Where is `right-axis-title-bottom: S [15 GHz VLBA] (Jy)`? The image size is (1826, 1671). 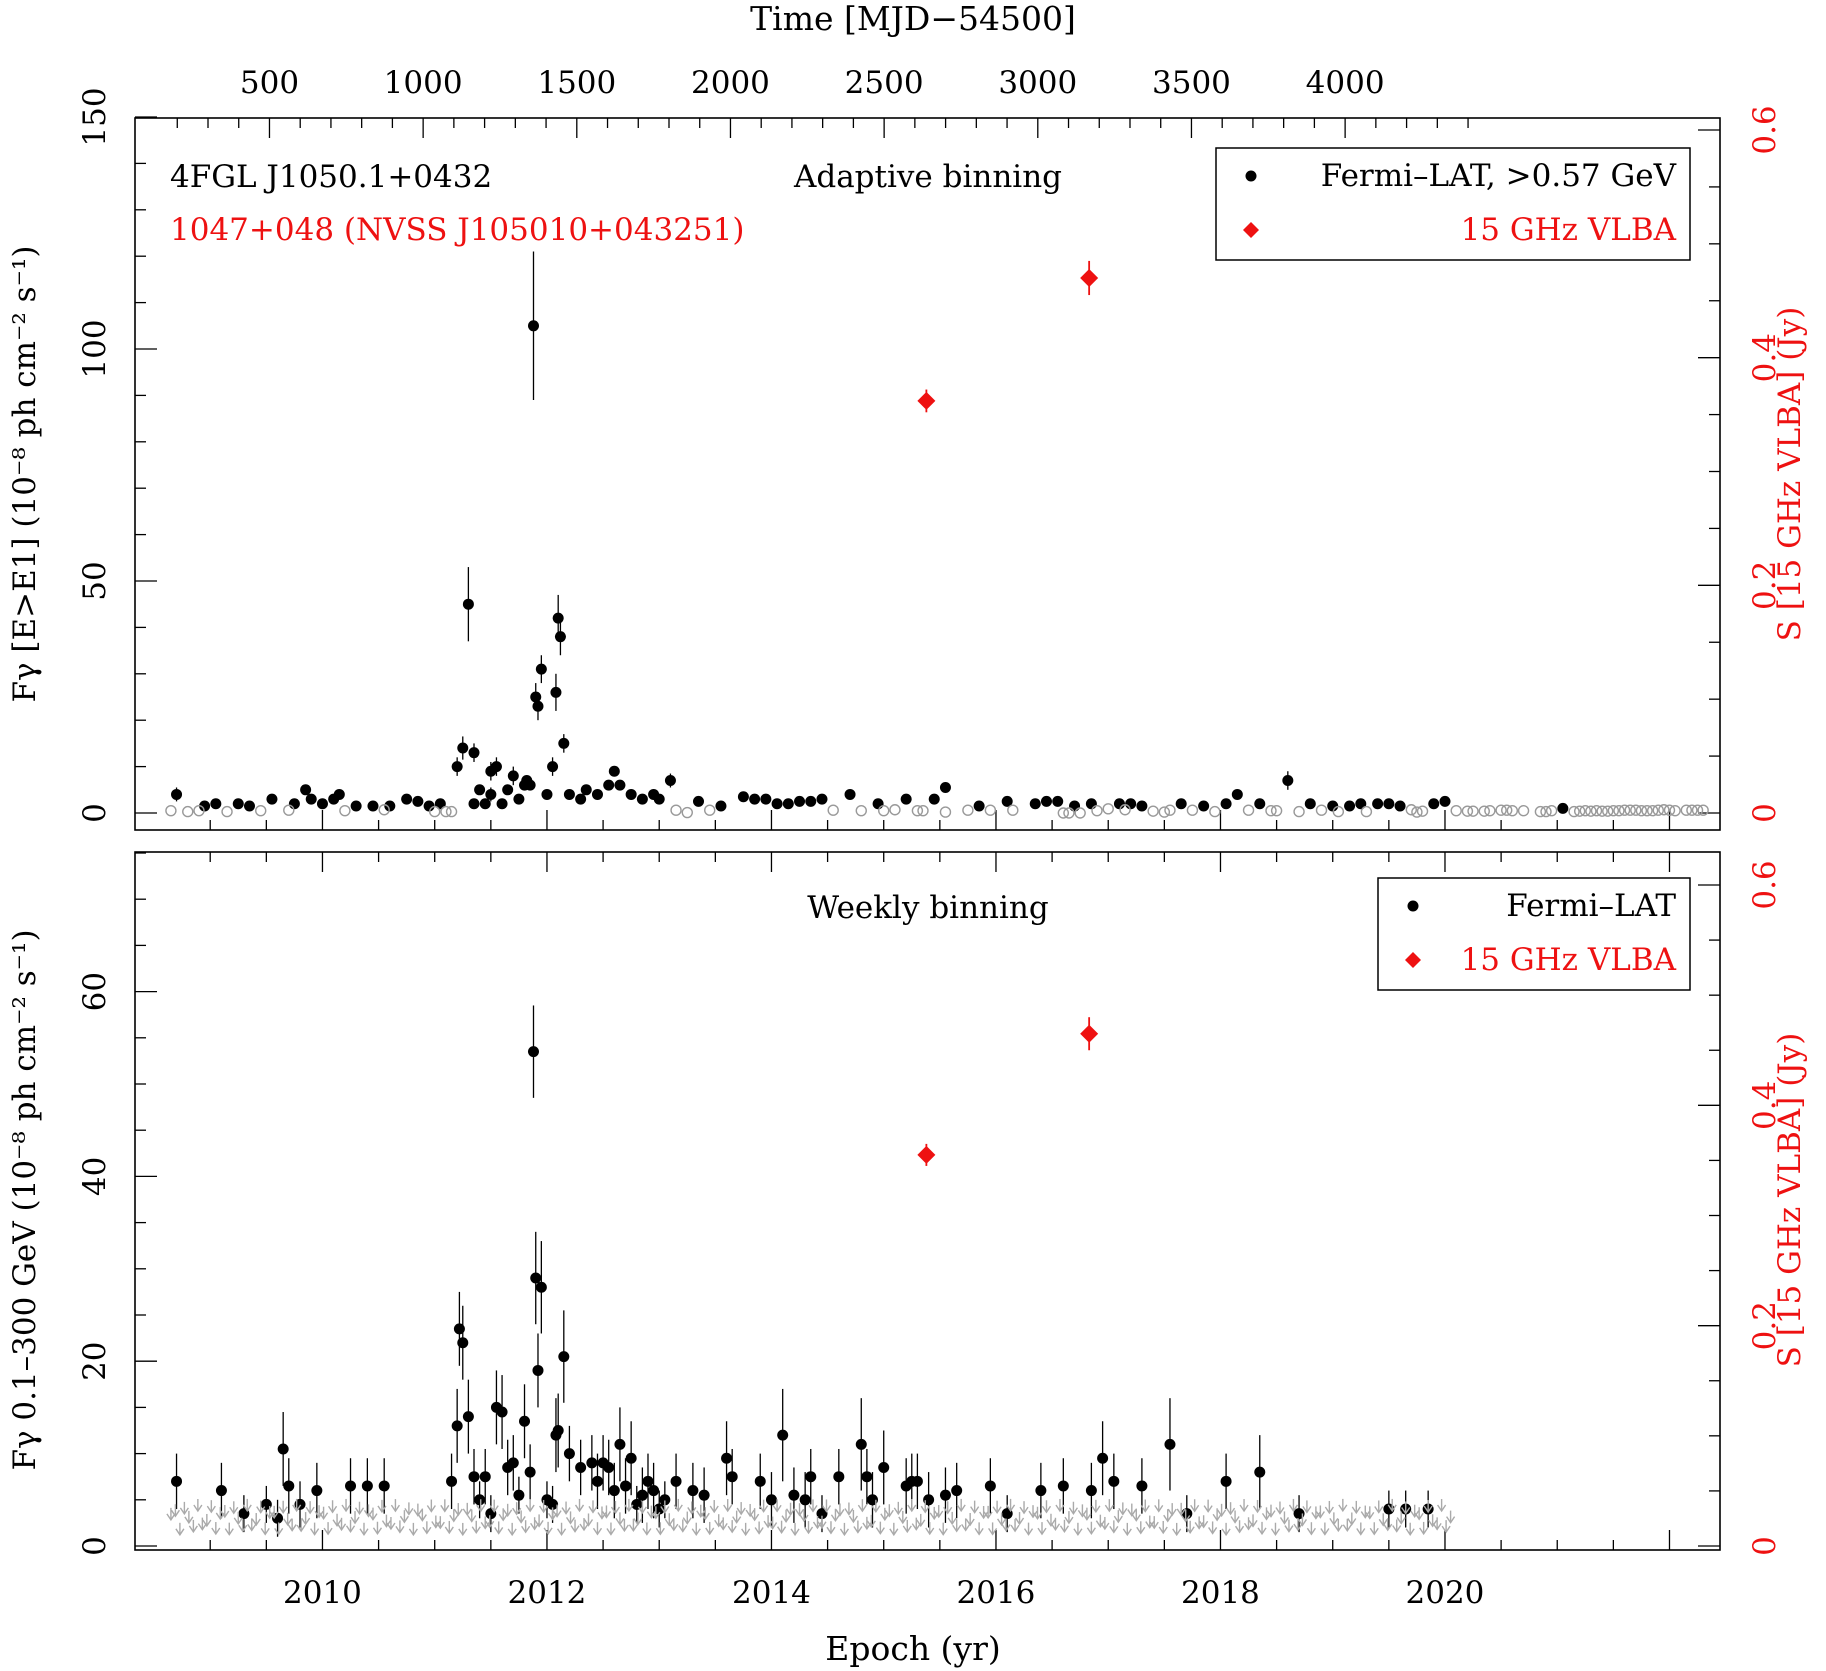
right-axis-title-bottom: S [15 GHz VLBA] (Jy) is located at coordinates (1790, 1200).